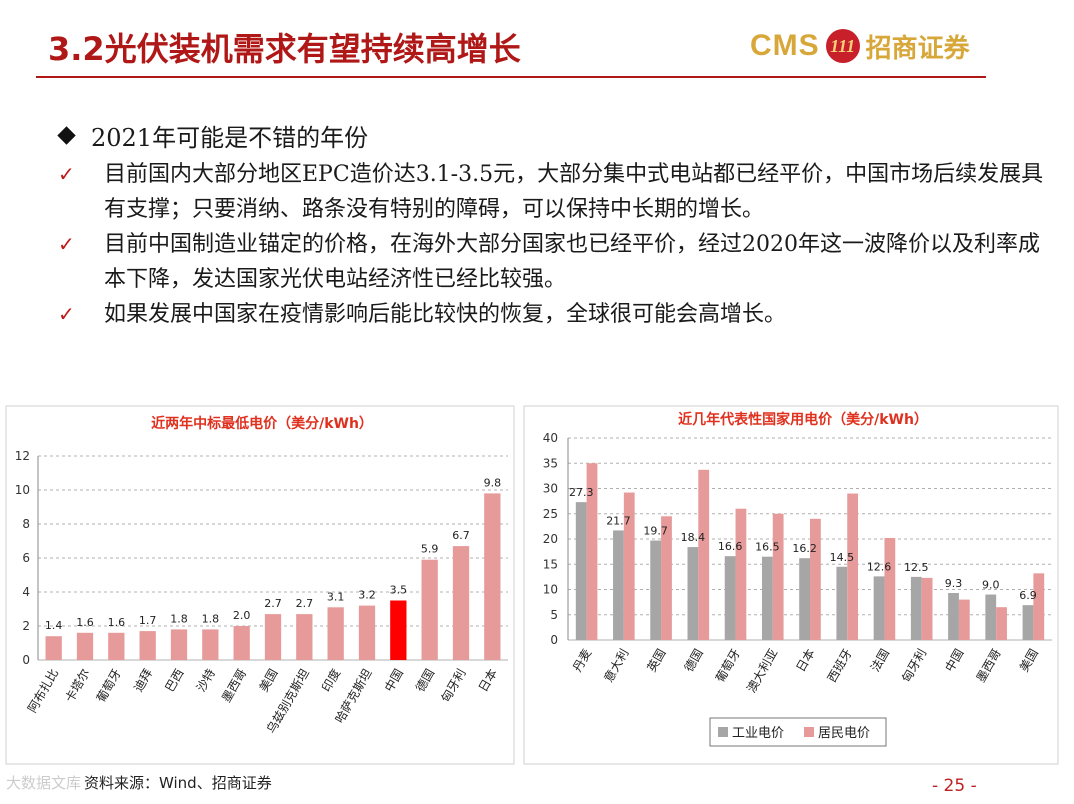 This screenshot has width=1074, height=804. I want to click on data-label: 9.8, so click(493, 482).